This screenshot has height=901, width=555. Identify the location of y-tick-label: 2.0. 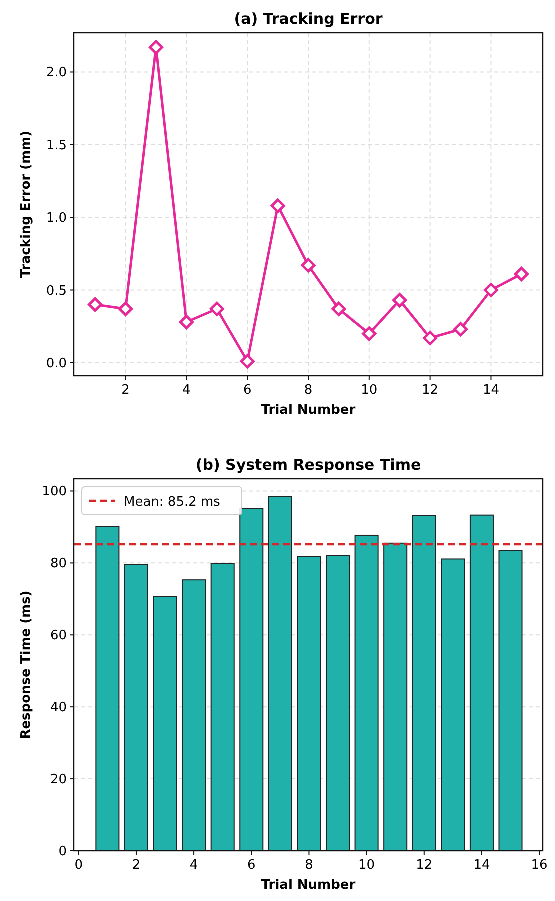
(56, 73).